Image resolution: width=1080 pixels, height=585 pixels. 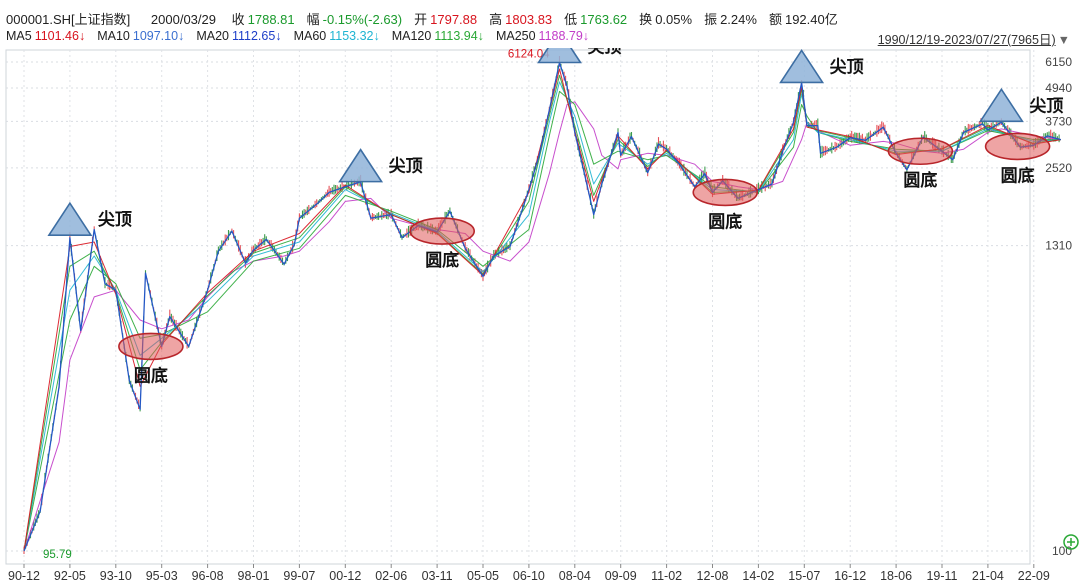 I want to click on y-tick-label: 3730, so click(x=1058, y=121).